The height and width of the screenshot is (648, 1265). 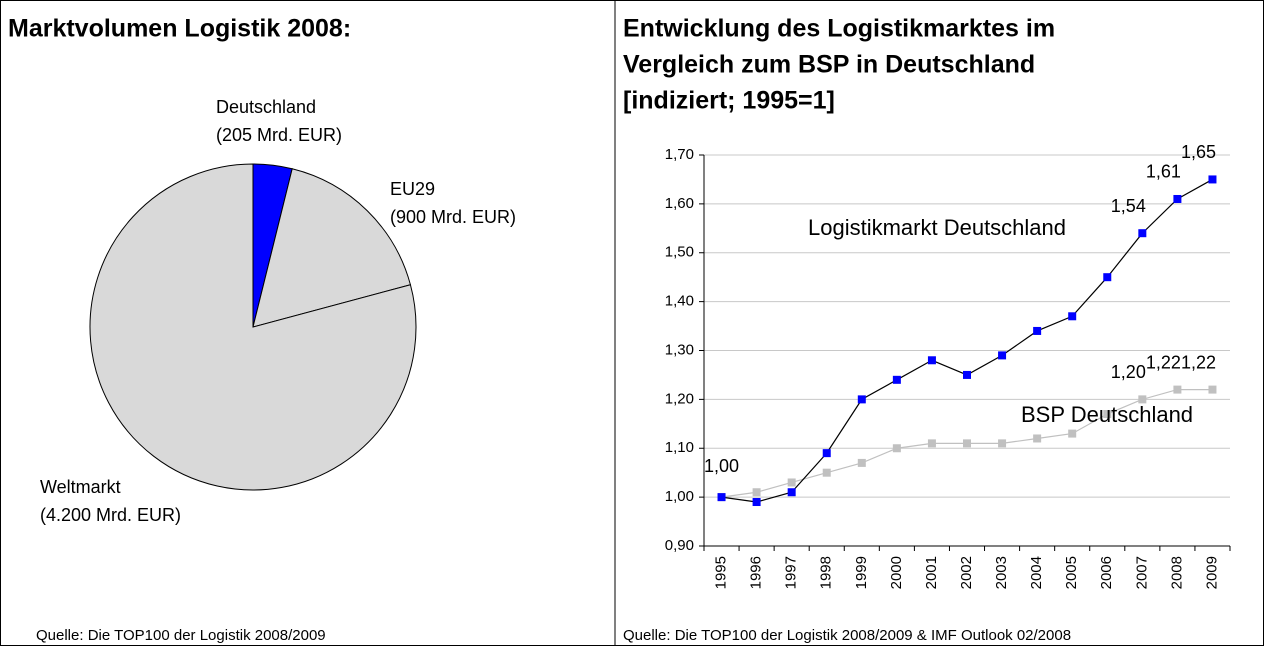 I want to click on x-tick-label: 2005, so click(x=1071, y=572).